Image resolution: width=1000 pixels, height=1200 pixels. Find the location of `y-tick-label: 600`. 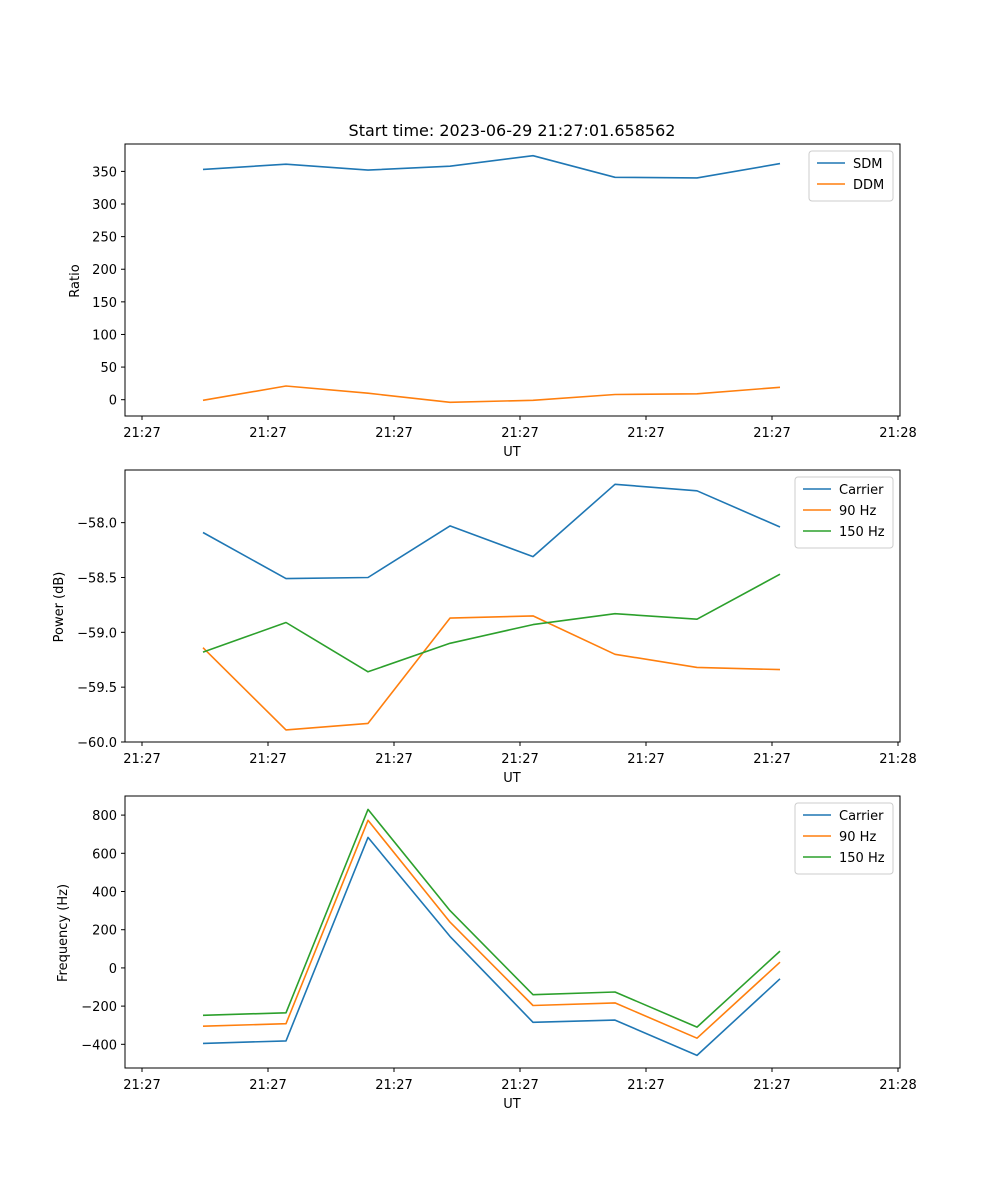

y-tick-label: 600 is located at coordinates (104, 854).